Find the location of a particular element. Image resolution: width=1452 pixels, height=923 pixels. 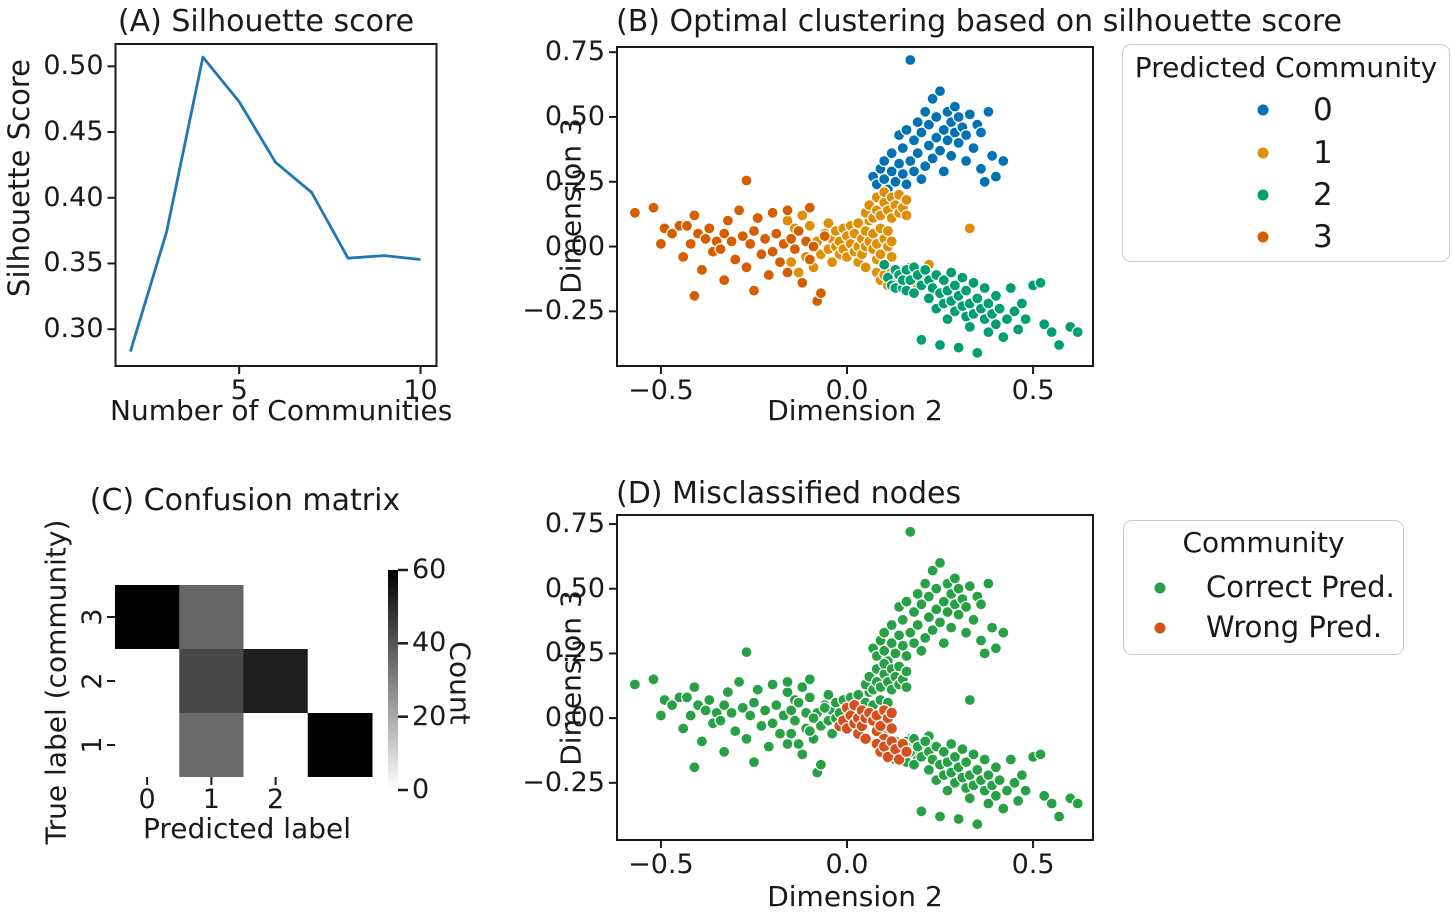

panel-d-ylabel: Dimension 3 is located at coordinates (571, 678).